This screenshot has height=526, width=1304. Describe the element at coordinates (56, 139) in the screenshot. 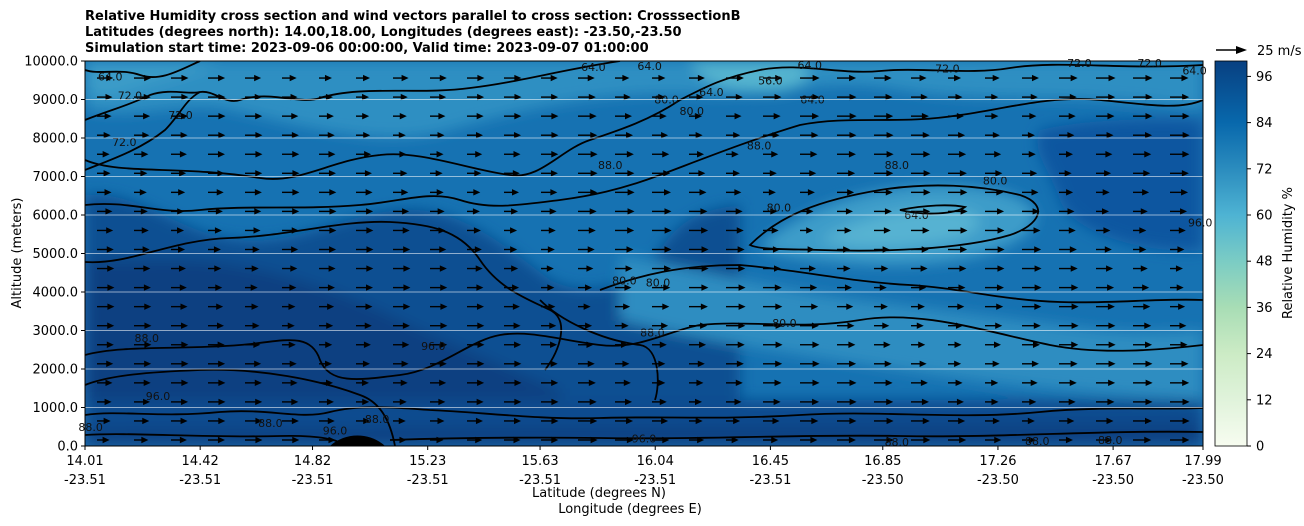

I see `y-tick-label: 8000.0` at that location.